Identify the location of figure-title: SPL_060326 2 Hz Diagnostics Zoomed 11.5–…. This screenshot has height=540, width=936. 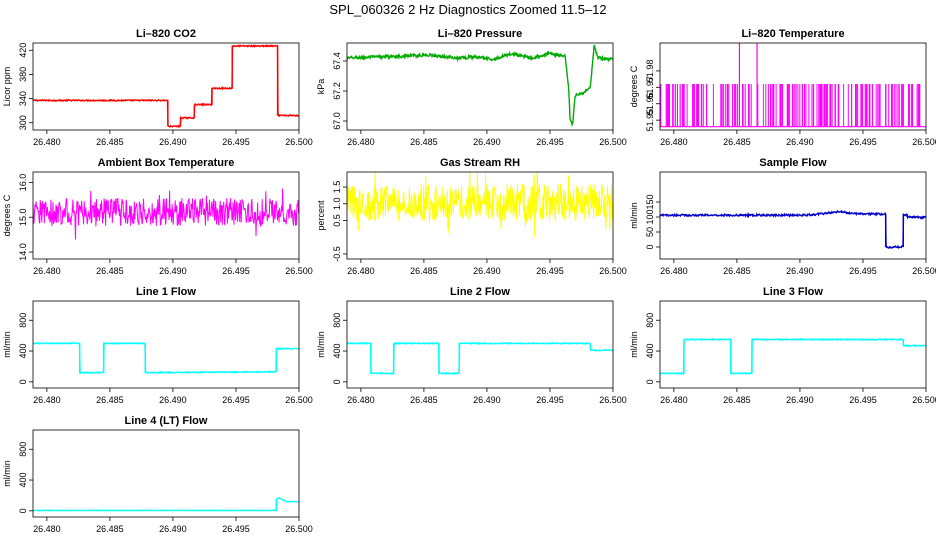
(467, 9).